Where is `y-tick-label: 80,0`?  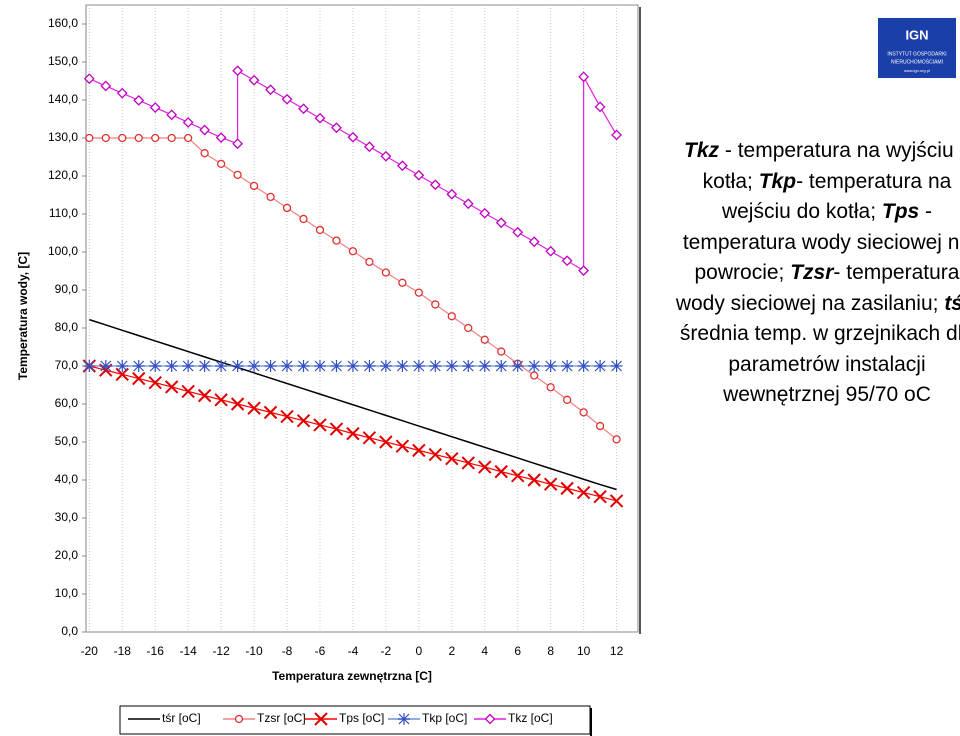 y-tick-label: 80,0 is located at coordinates (67, 327).